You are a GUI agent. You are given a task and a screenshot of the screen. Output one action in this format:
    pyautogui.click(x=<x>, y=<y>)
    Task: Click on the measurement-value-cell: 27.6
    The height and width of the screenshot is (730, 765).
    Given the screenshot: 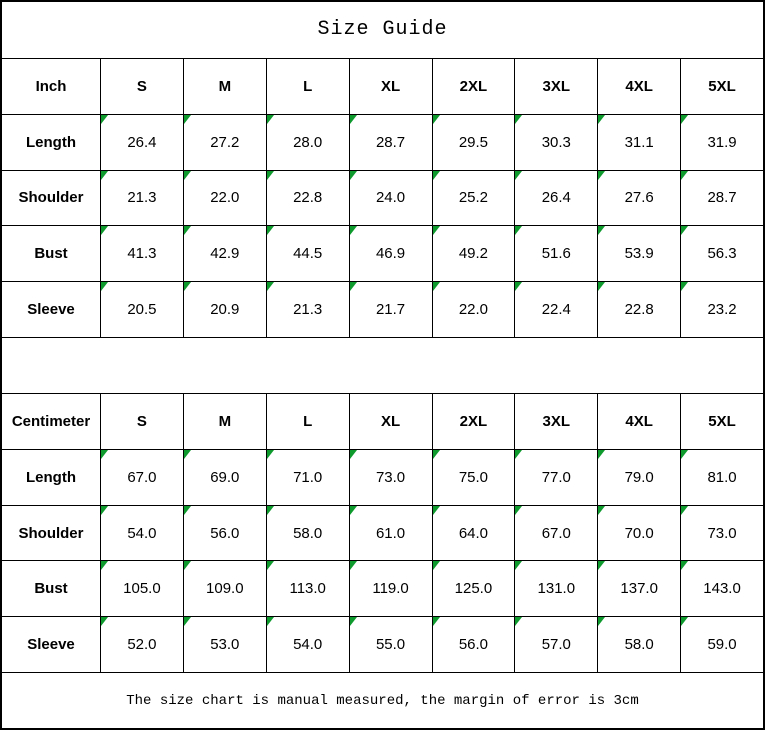 What is the action you would take?
    pyautogui.click(x=639, y=197)
    